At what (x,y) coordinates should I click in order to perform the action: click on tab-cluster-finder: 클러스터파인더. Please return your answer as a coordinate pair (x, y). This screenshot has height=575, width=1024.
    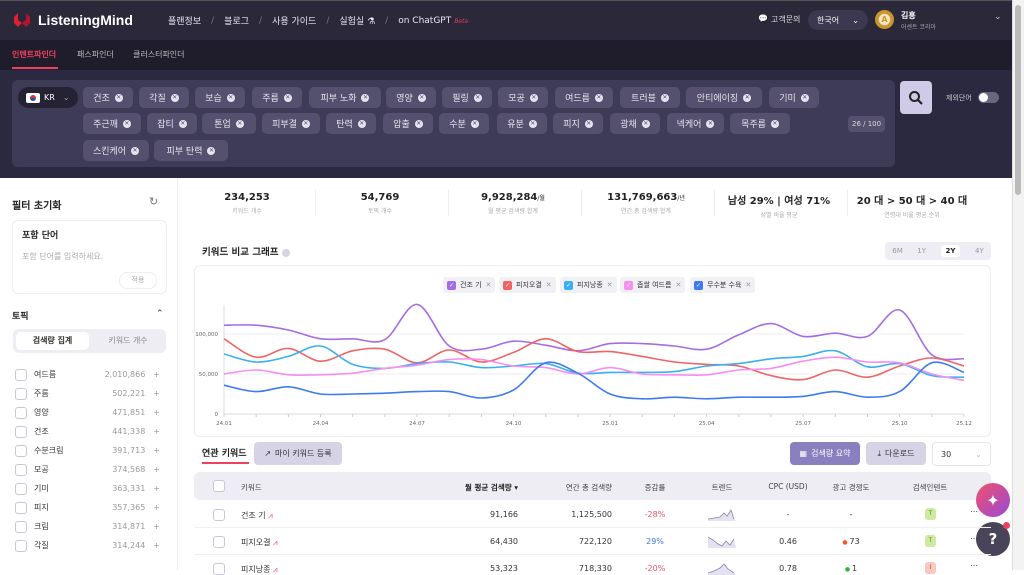
    Looking at the image, I should click on (159, 54).